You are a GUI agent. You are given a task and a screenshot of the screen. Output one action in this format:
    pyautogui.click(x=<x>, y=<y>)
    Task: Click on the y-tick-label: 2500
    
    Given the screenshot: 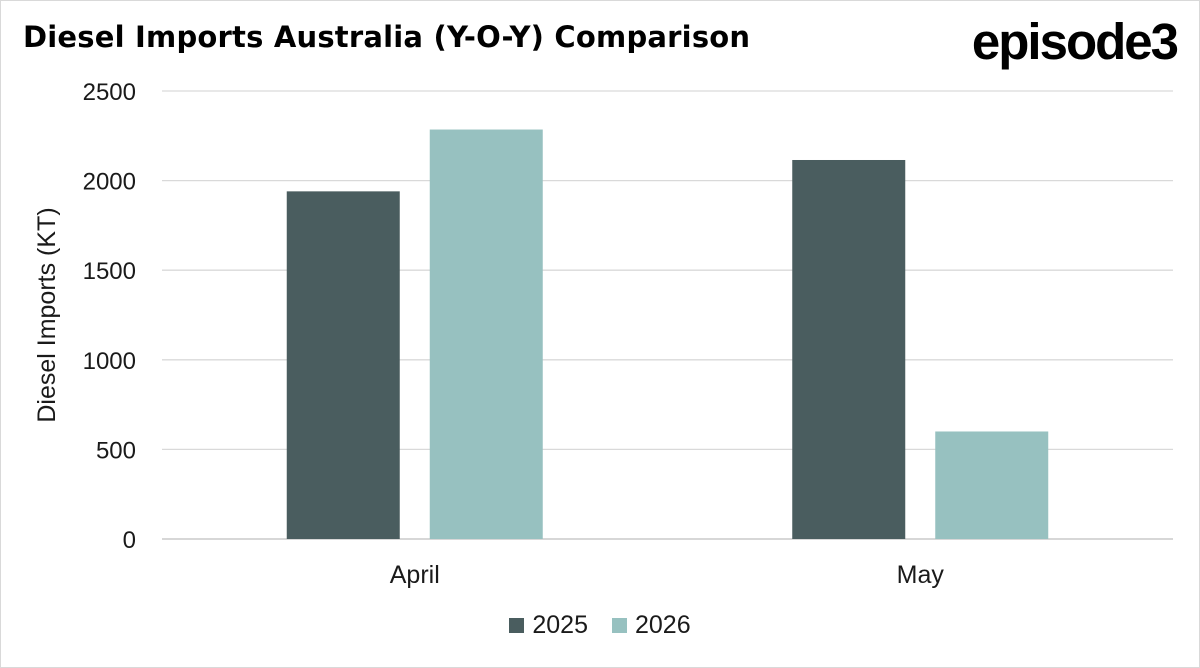 What is the action you would take?
    pyautogui.click(x=109, y=92)
    